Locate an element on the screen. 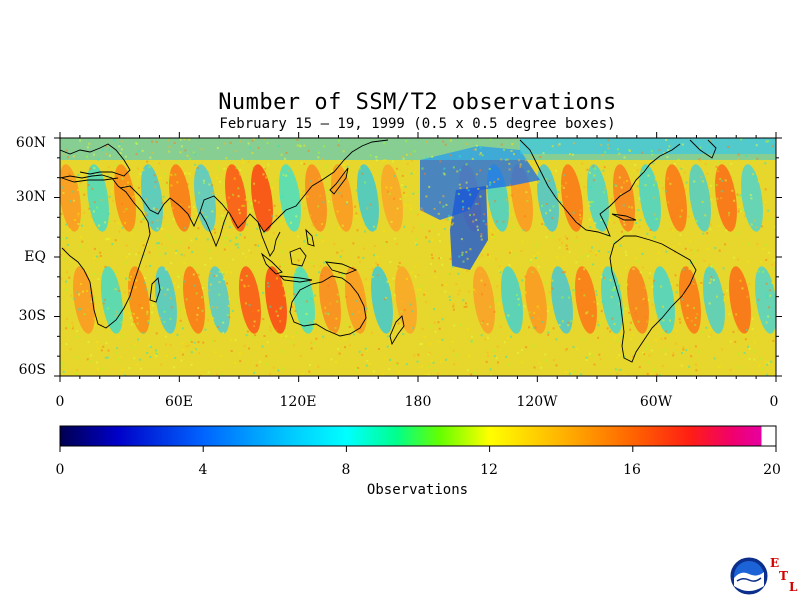  field-stripe is located at coordinates (382, 300).